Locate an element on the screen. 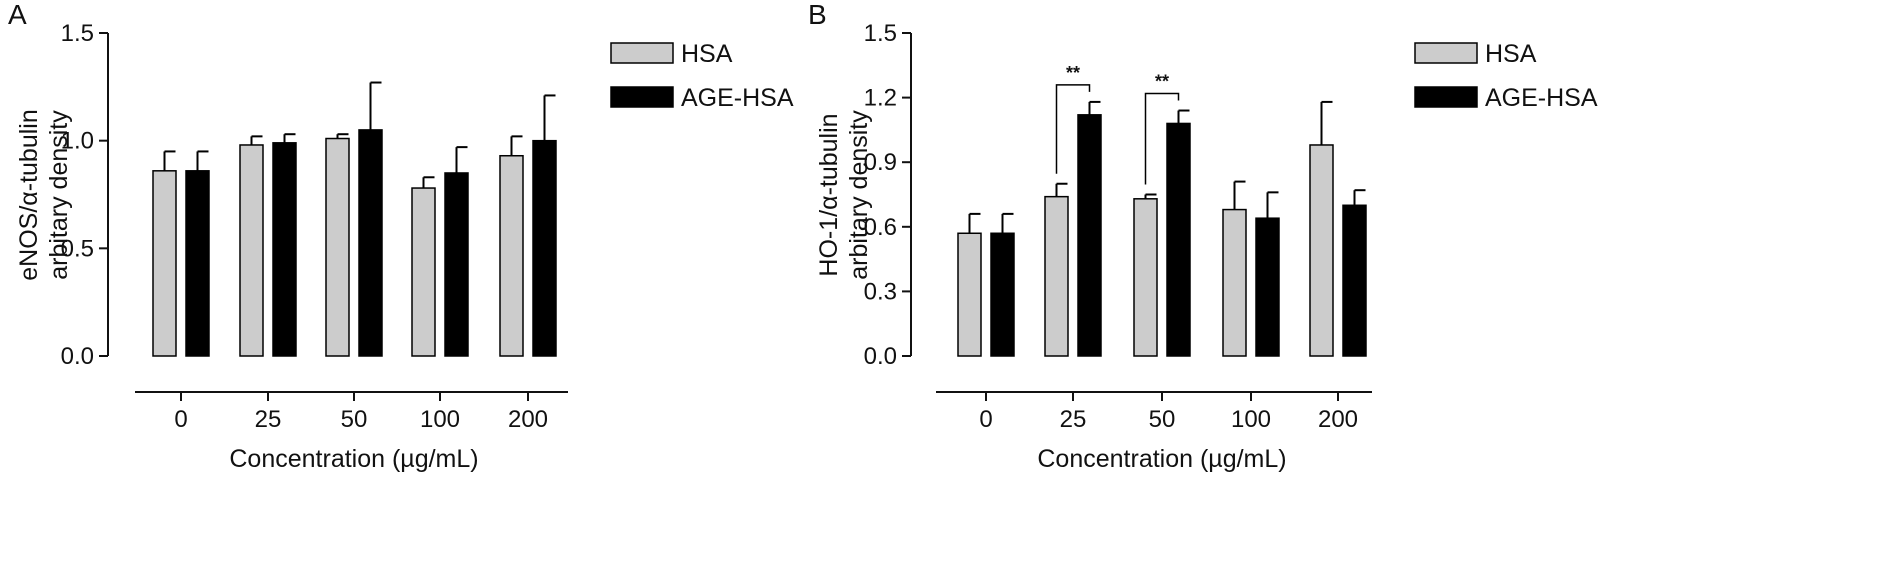 Image resolution: width=1900 pixels, height=575 pixels. y-tick-label: 0.6 is located at coordinates (880, 227).